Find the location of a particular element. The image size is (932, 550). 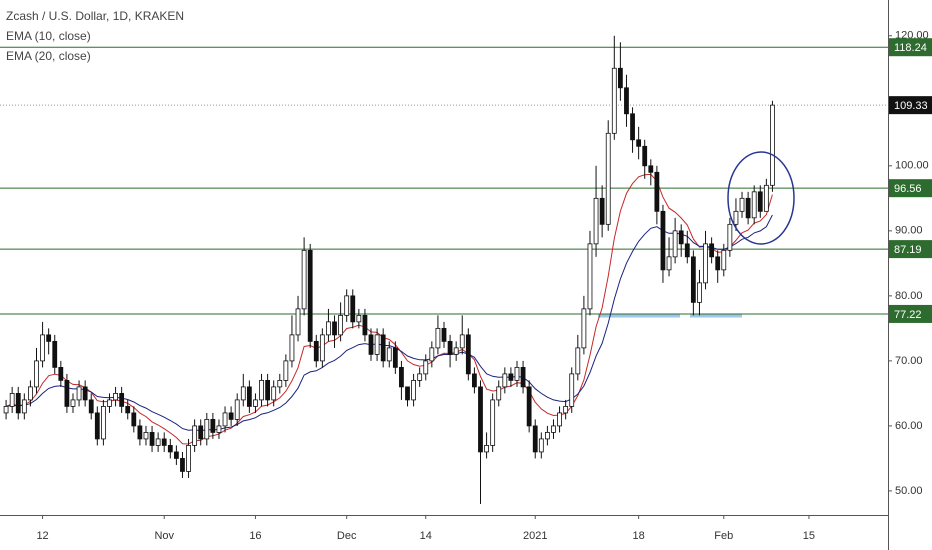

y-tick-label: 90.00 is located at coordinates (909, 231).